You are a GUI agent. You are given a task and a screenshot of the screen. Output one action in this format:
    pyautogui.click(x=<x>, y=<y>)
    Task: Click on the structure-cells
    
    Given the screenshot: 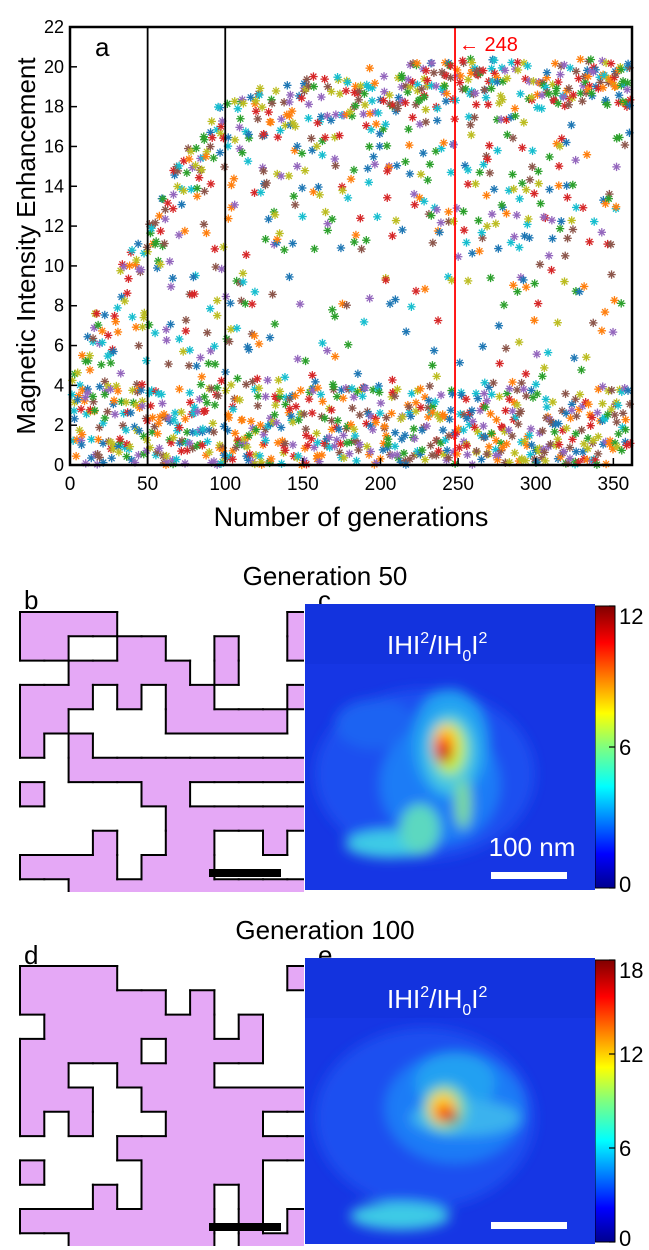 What is the action you would take?
    pyautogui.click(x=161, y=1105)
    